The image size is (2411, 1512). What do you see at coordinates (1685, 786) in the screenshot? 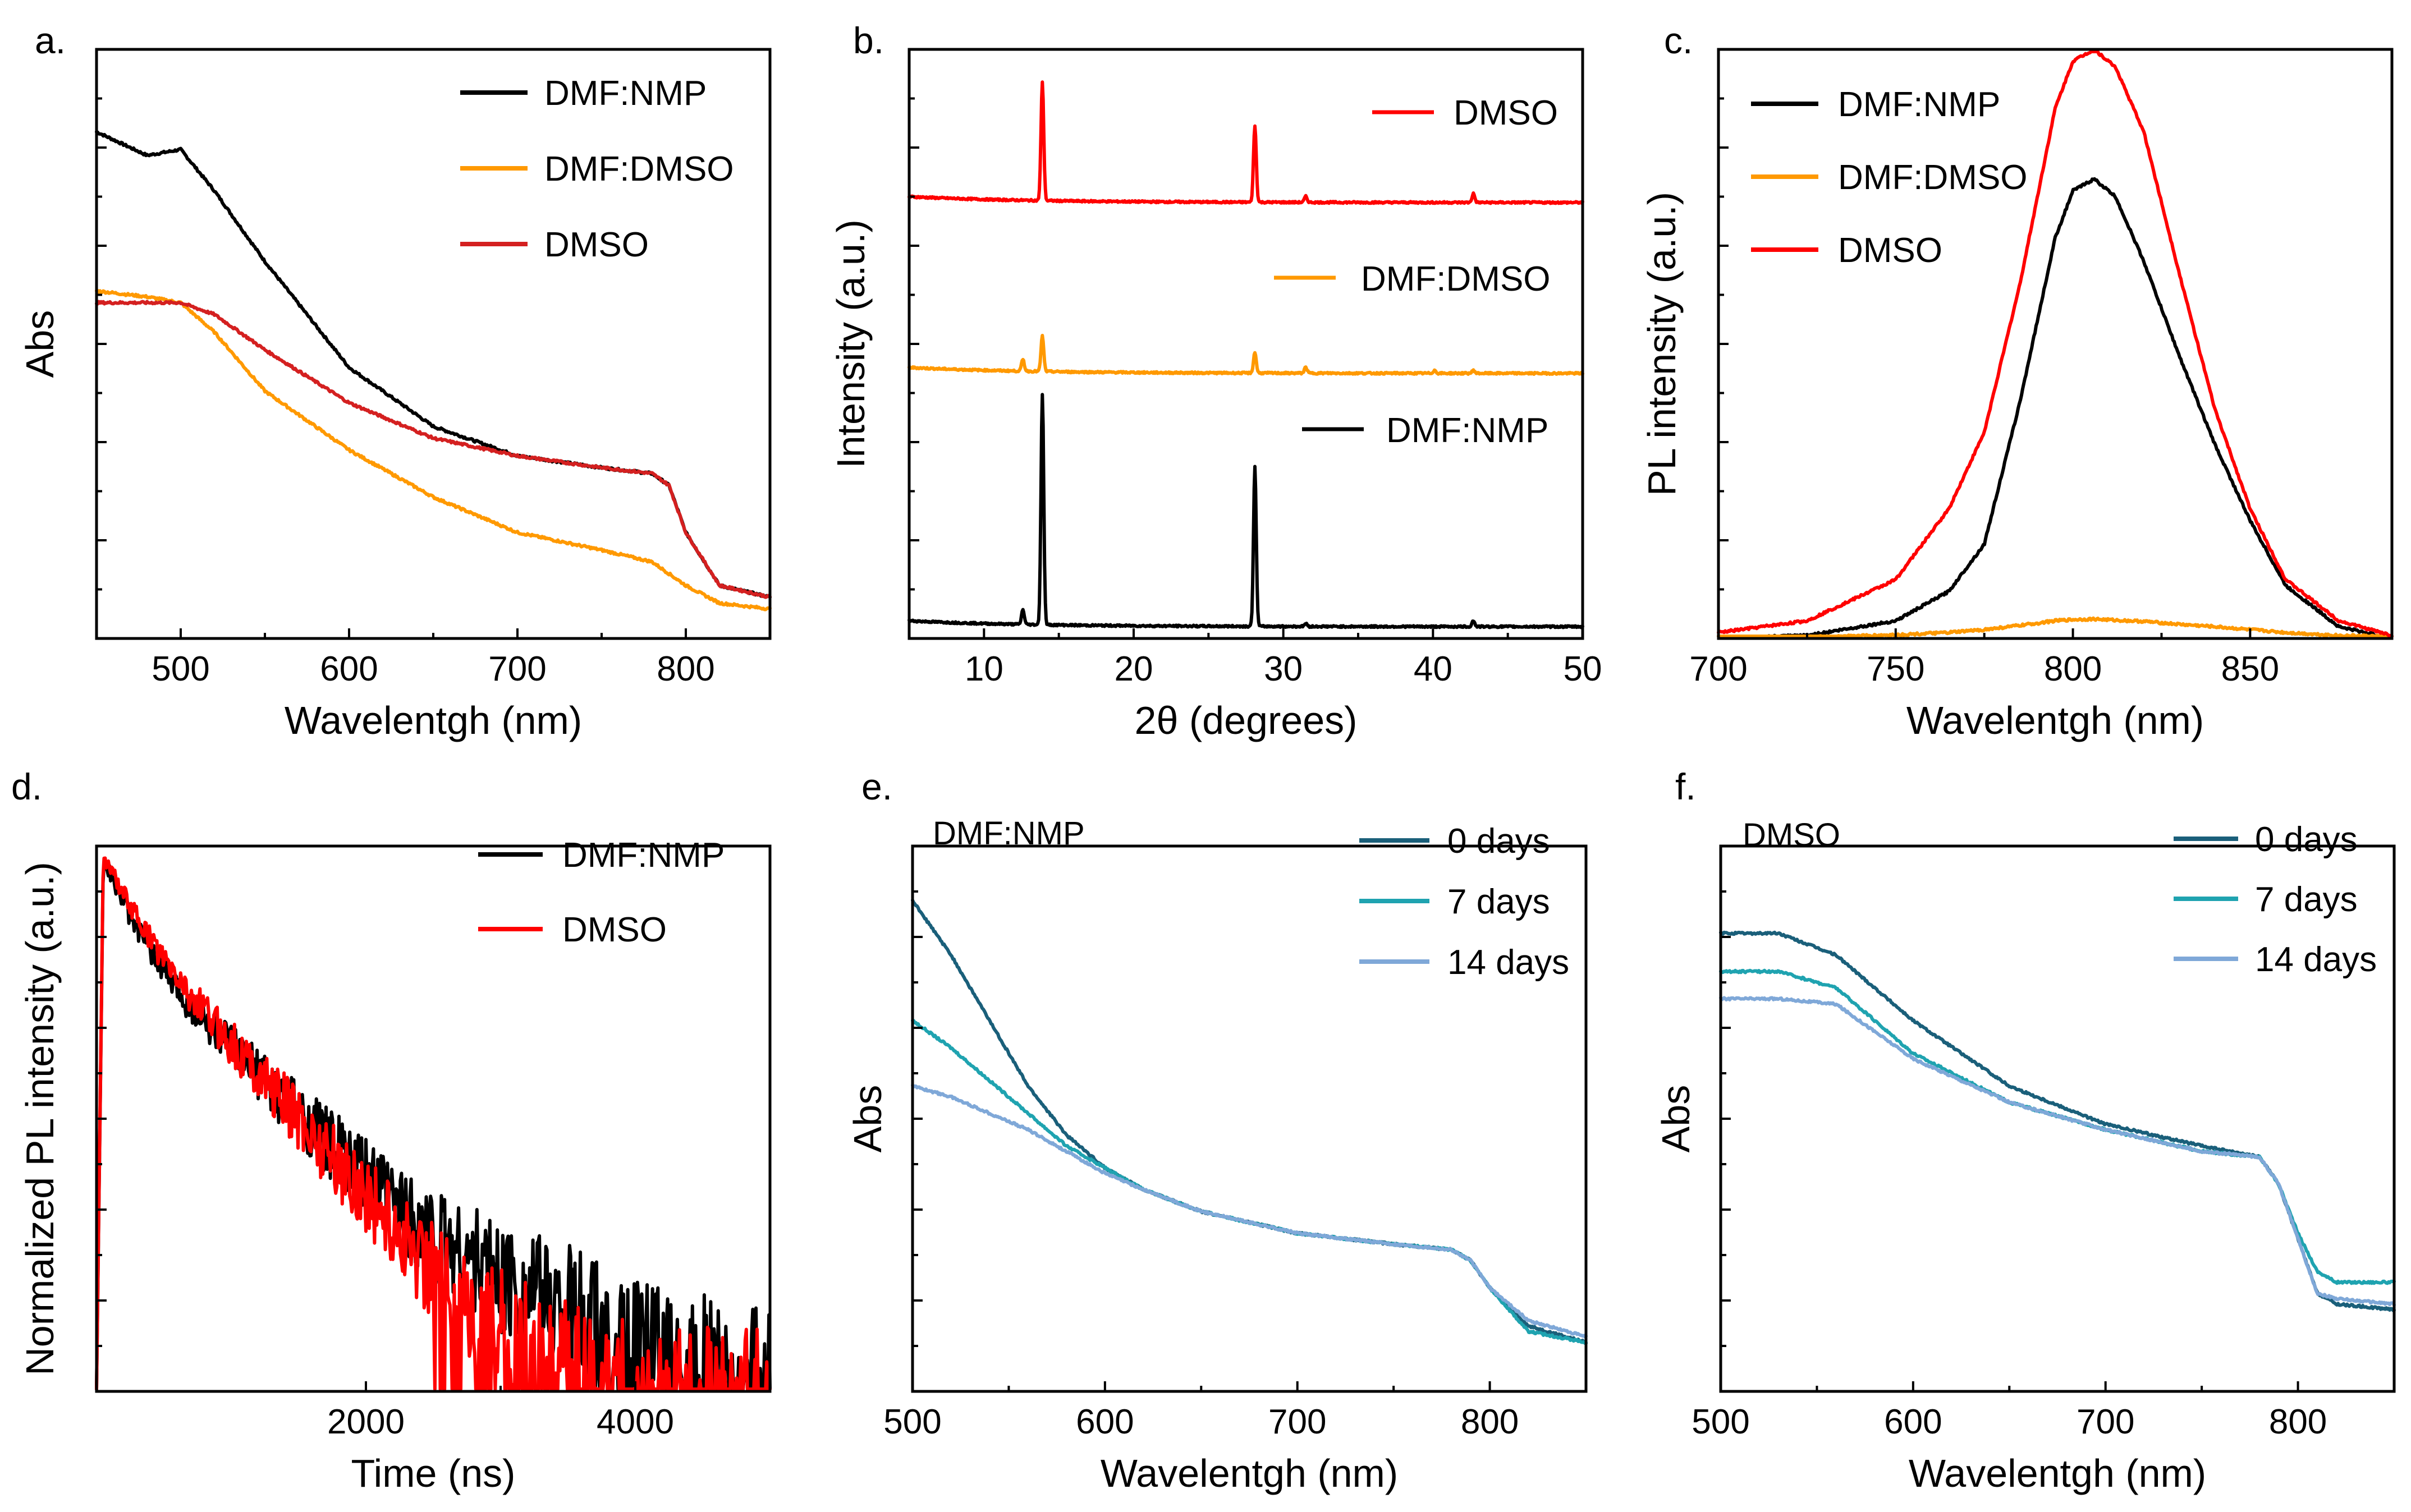
I see `panel-letter: f.` at bounding box center [1685, 786].